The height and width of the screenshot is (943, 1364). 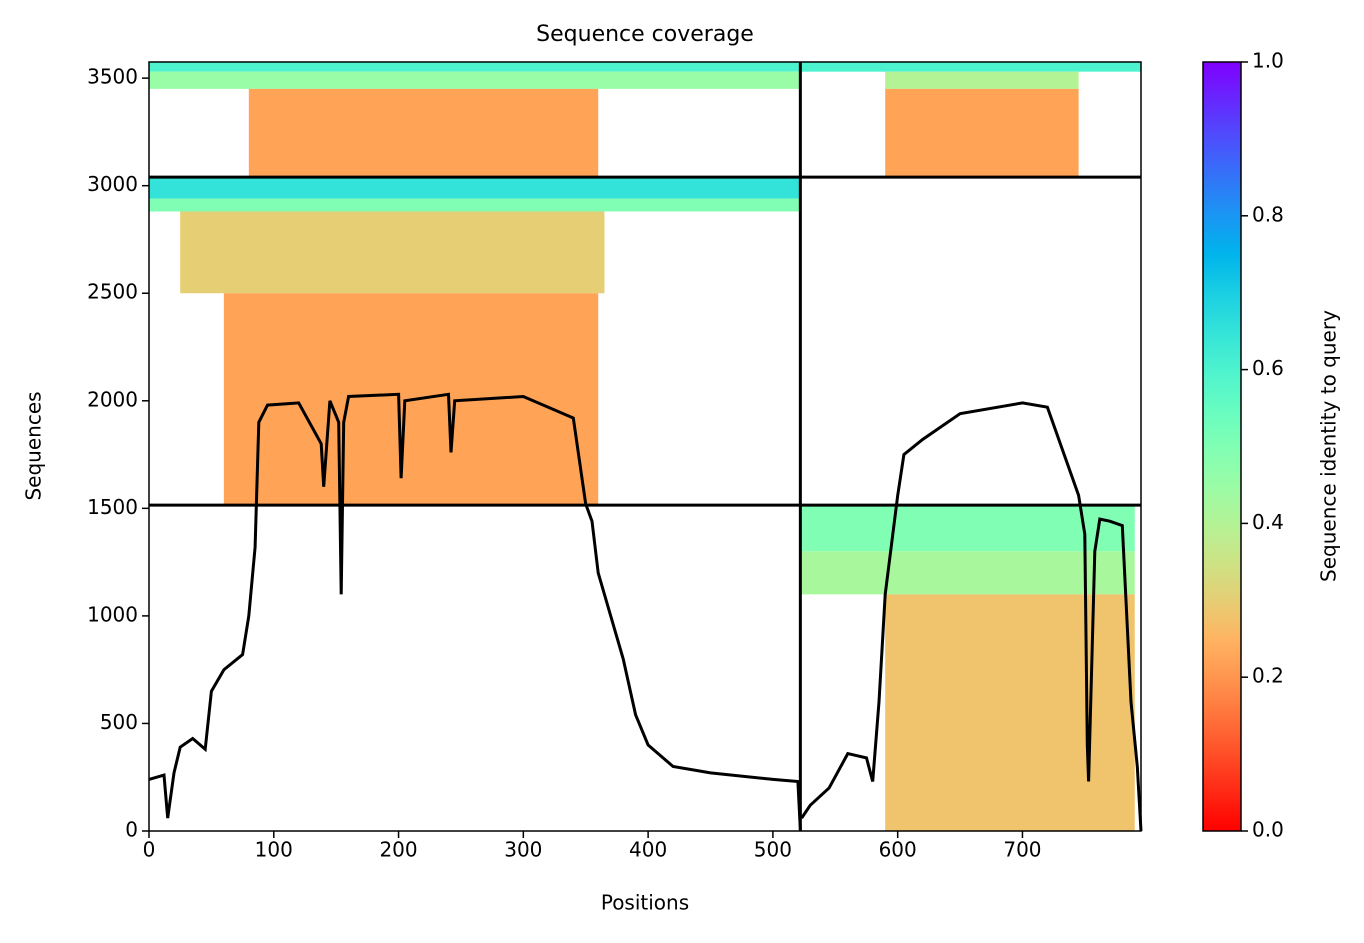 I want to click on chart-title: Sequence coverage, so click(x=645, y=34).